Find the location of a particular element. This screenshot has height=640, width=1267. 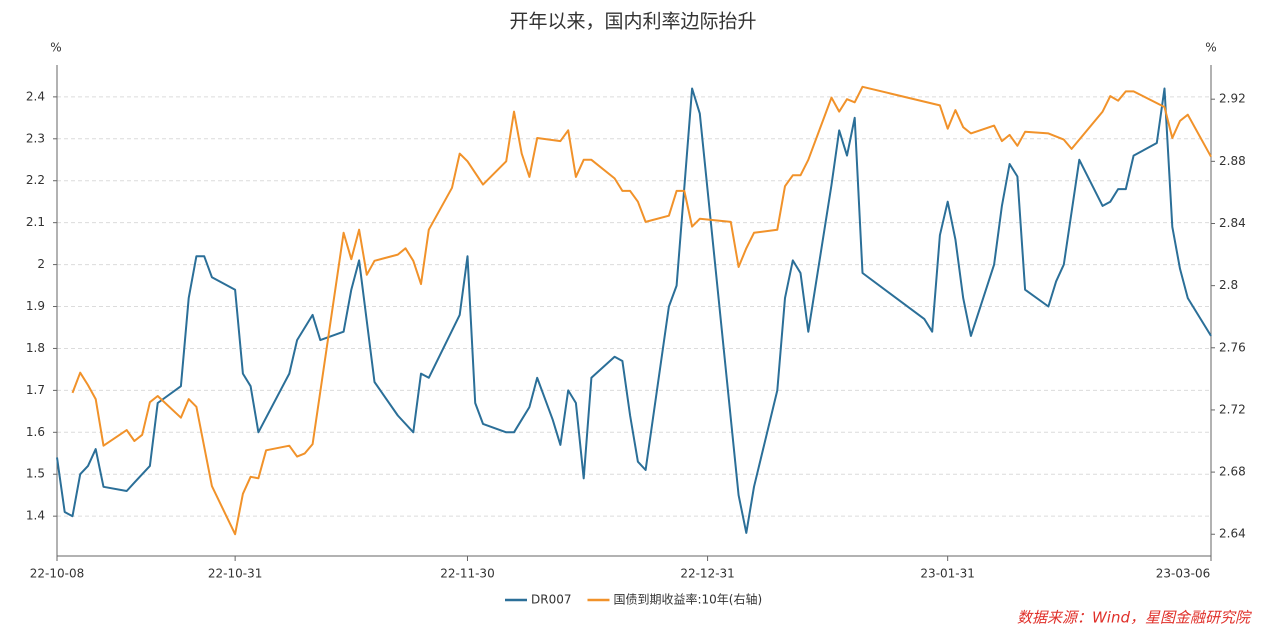

y2-tick-label: 2.88 is located at coordinates (1232, 161).